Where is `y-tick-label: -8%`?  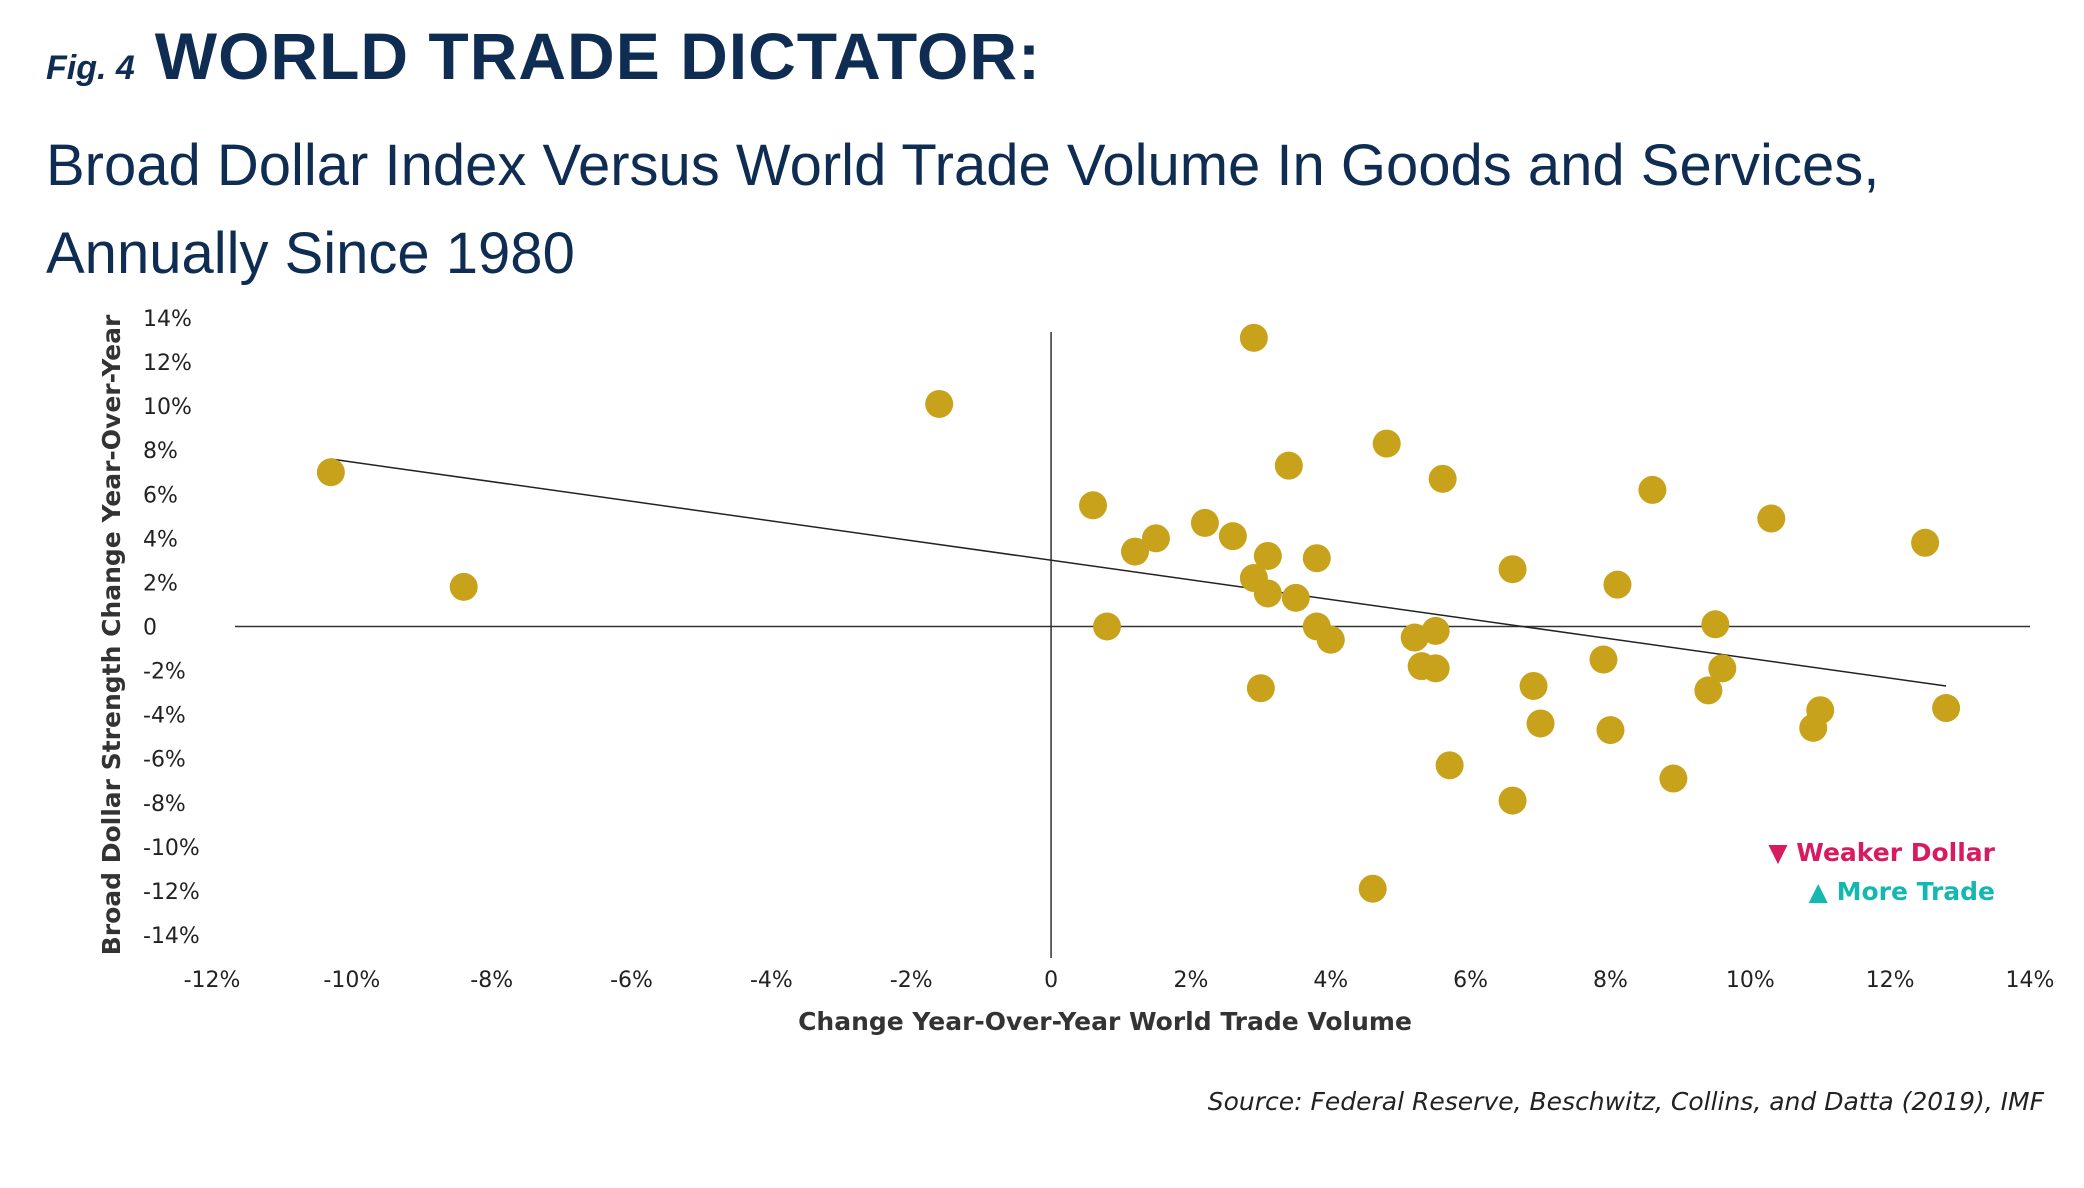
y-tick-label: -8% is located at coordinates (164, 804).